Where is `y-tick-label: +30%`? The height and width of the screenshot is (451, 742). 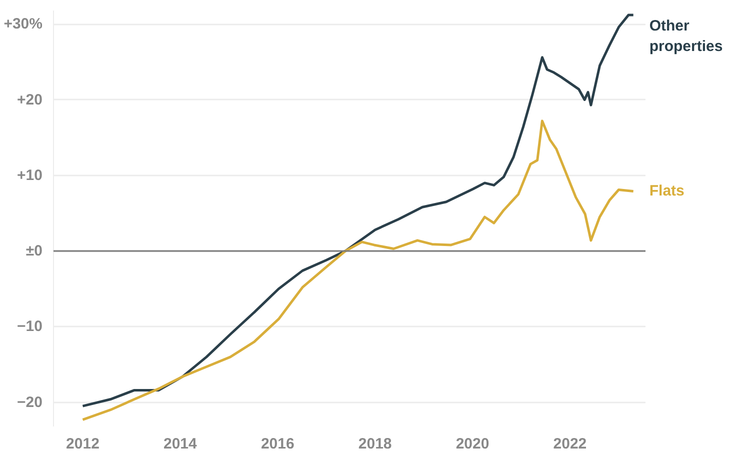
y-tick-label: +30% is located at coordinates (23, 24).